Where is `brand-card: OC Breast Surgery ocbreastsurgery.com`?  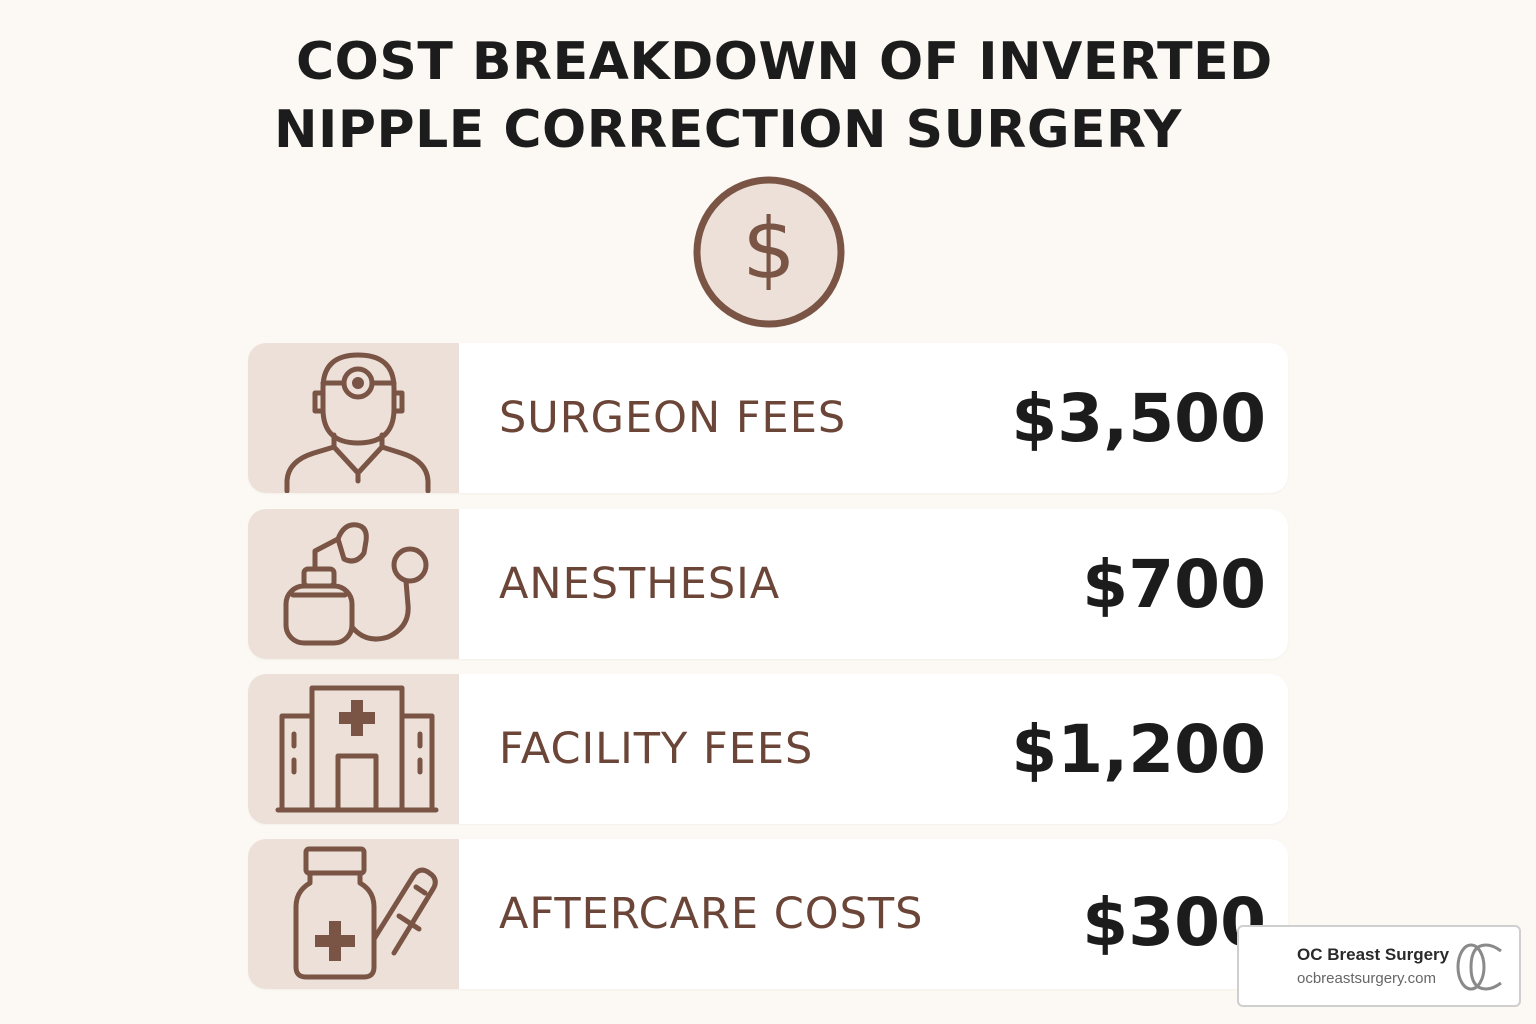
brand-card: OC Breast Surgery ocbreastsurgery.com is located at coordinates (1379, 966).